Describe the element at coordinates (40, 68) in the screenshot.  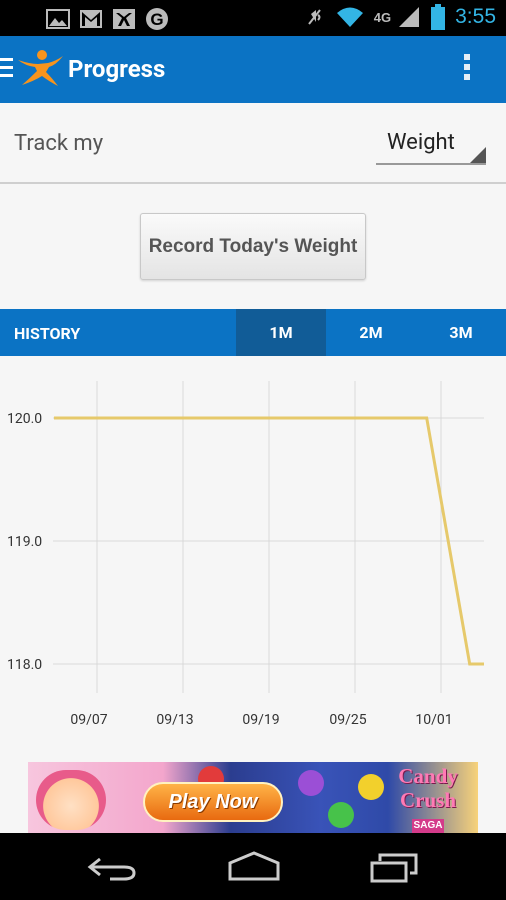
I see `app-logo-icon` at that location.